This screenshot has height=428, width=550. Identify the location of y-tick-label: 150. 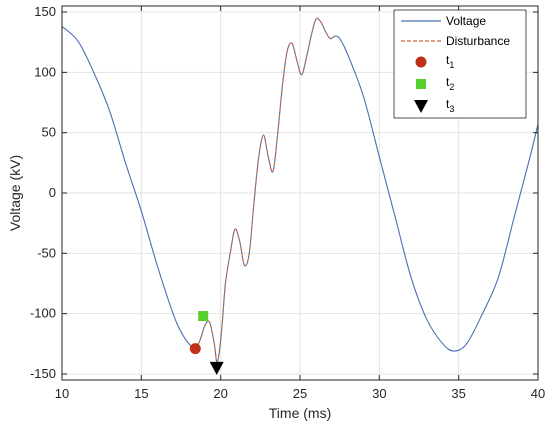
(45, 11).